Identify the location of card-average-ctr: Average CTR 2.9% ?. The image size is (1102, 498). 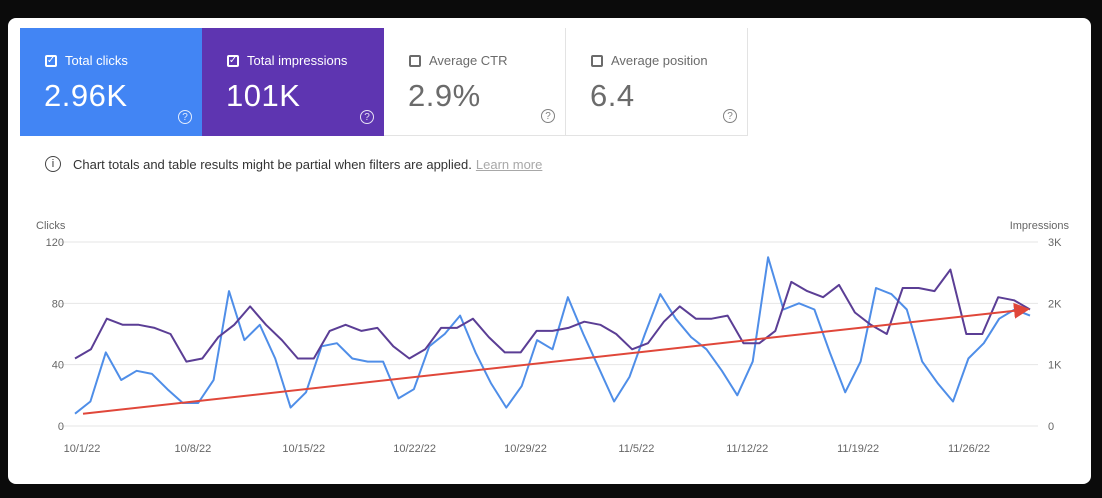
(475, 82).